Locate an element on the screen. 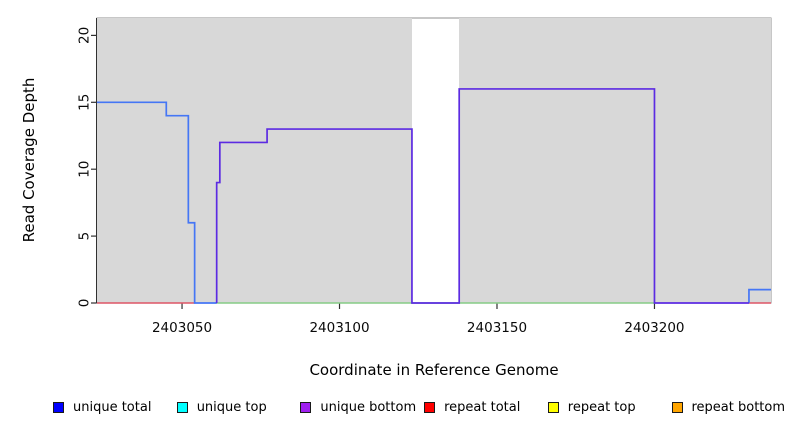 Image resolution: width=792 pixels, height=432 pixels. x-tick-label: 2403050 is located at coordinates (182, 328).